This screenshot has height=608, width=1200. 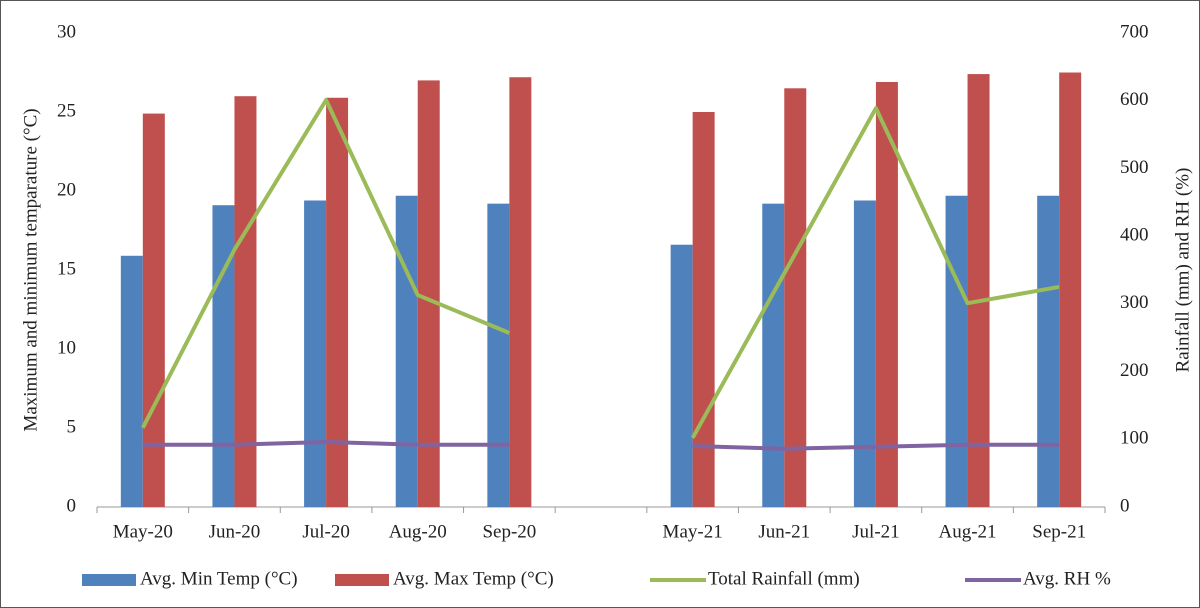 What do you see at coordinates (473, 578) in the screenshot?
I see `legend-label: Avg. Max Temp (°C)` at bounding box center [473, 578].